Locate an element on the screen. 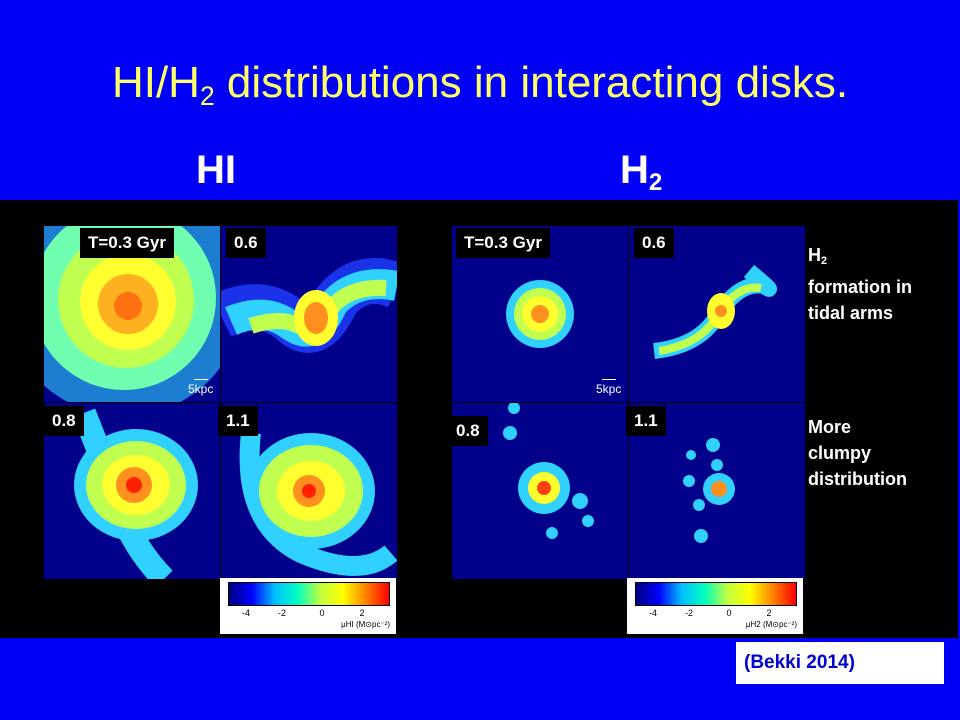 The height and width of the screenshot is (720, 960). hi-colorbar-tick: -2 is located at coordinates (282, 613).